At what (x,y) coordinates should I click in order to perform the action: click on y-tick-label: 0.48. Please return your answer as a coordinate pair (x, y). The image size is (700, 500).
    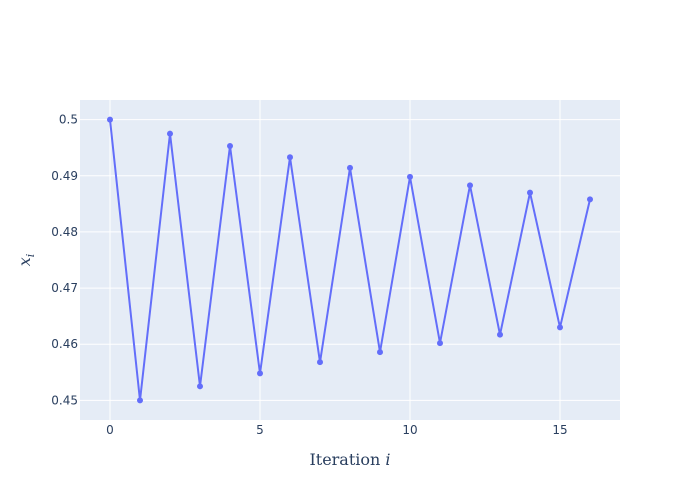
    Looking at the image, I should click on (64, 232).